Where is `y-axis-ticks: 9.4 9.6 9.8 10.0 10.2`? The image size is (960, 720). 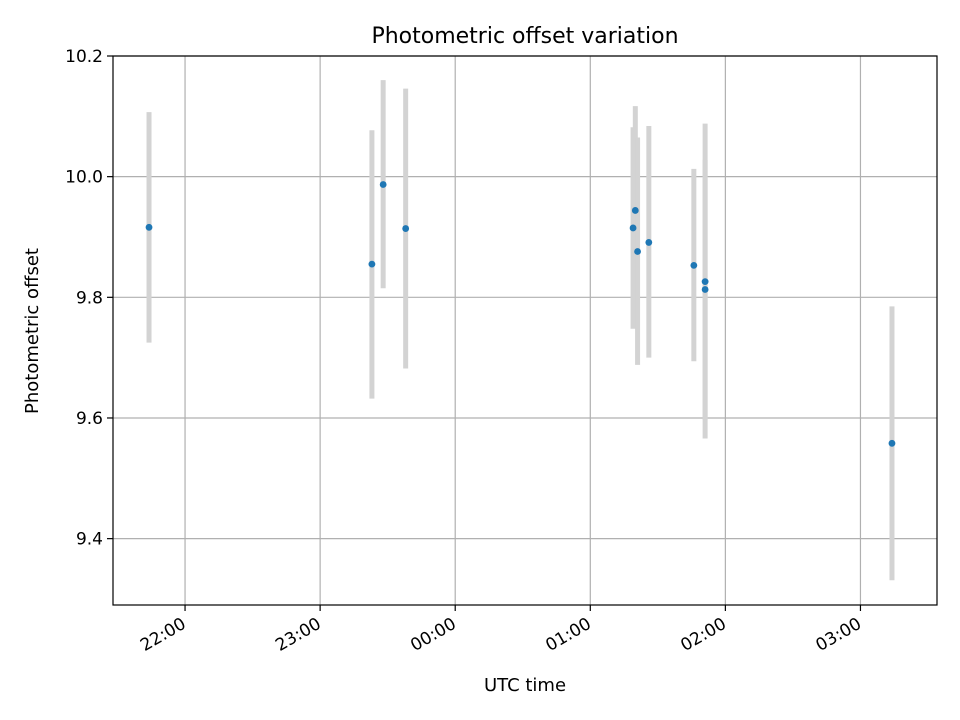
y-axis-ticks: 9.4 9.6 9.8 10.0 10.2 is located at coordinates (89, 298).